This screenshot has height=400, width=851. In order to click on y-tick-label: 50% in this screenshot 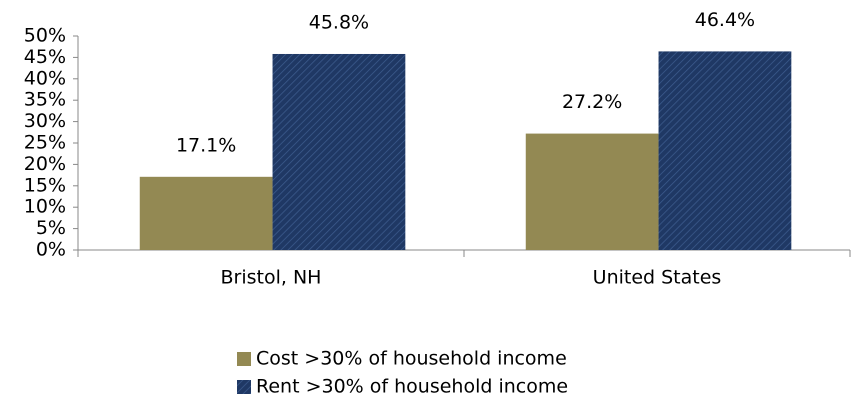, I will do `click(45, 36)`.